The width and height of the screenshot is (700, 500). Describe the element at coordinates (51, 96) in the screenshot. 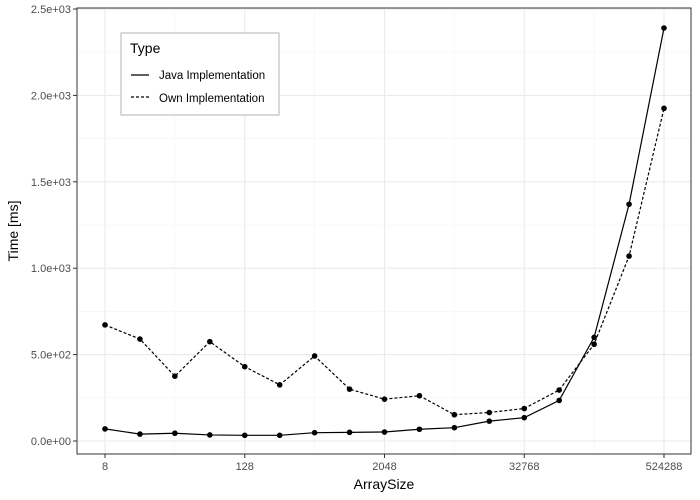

I see `y-tick-label: 2.0e+03` at that location.